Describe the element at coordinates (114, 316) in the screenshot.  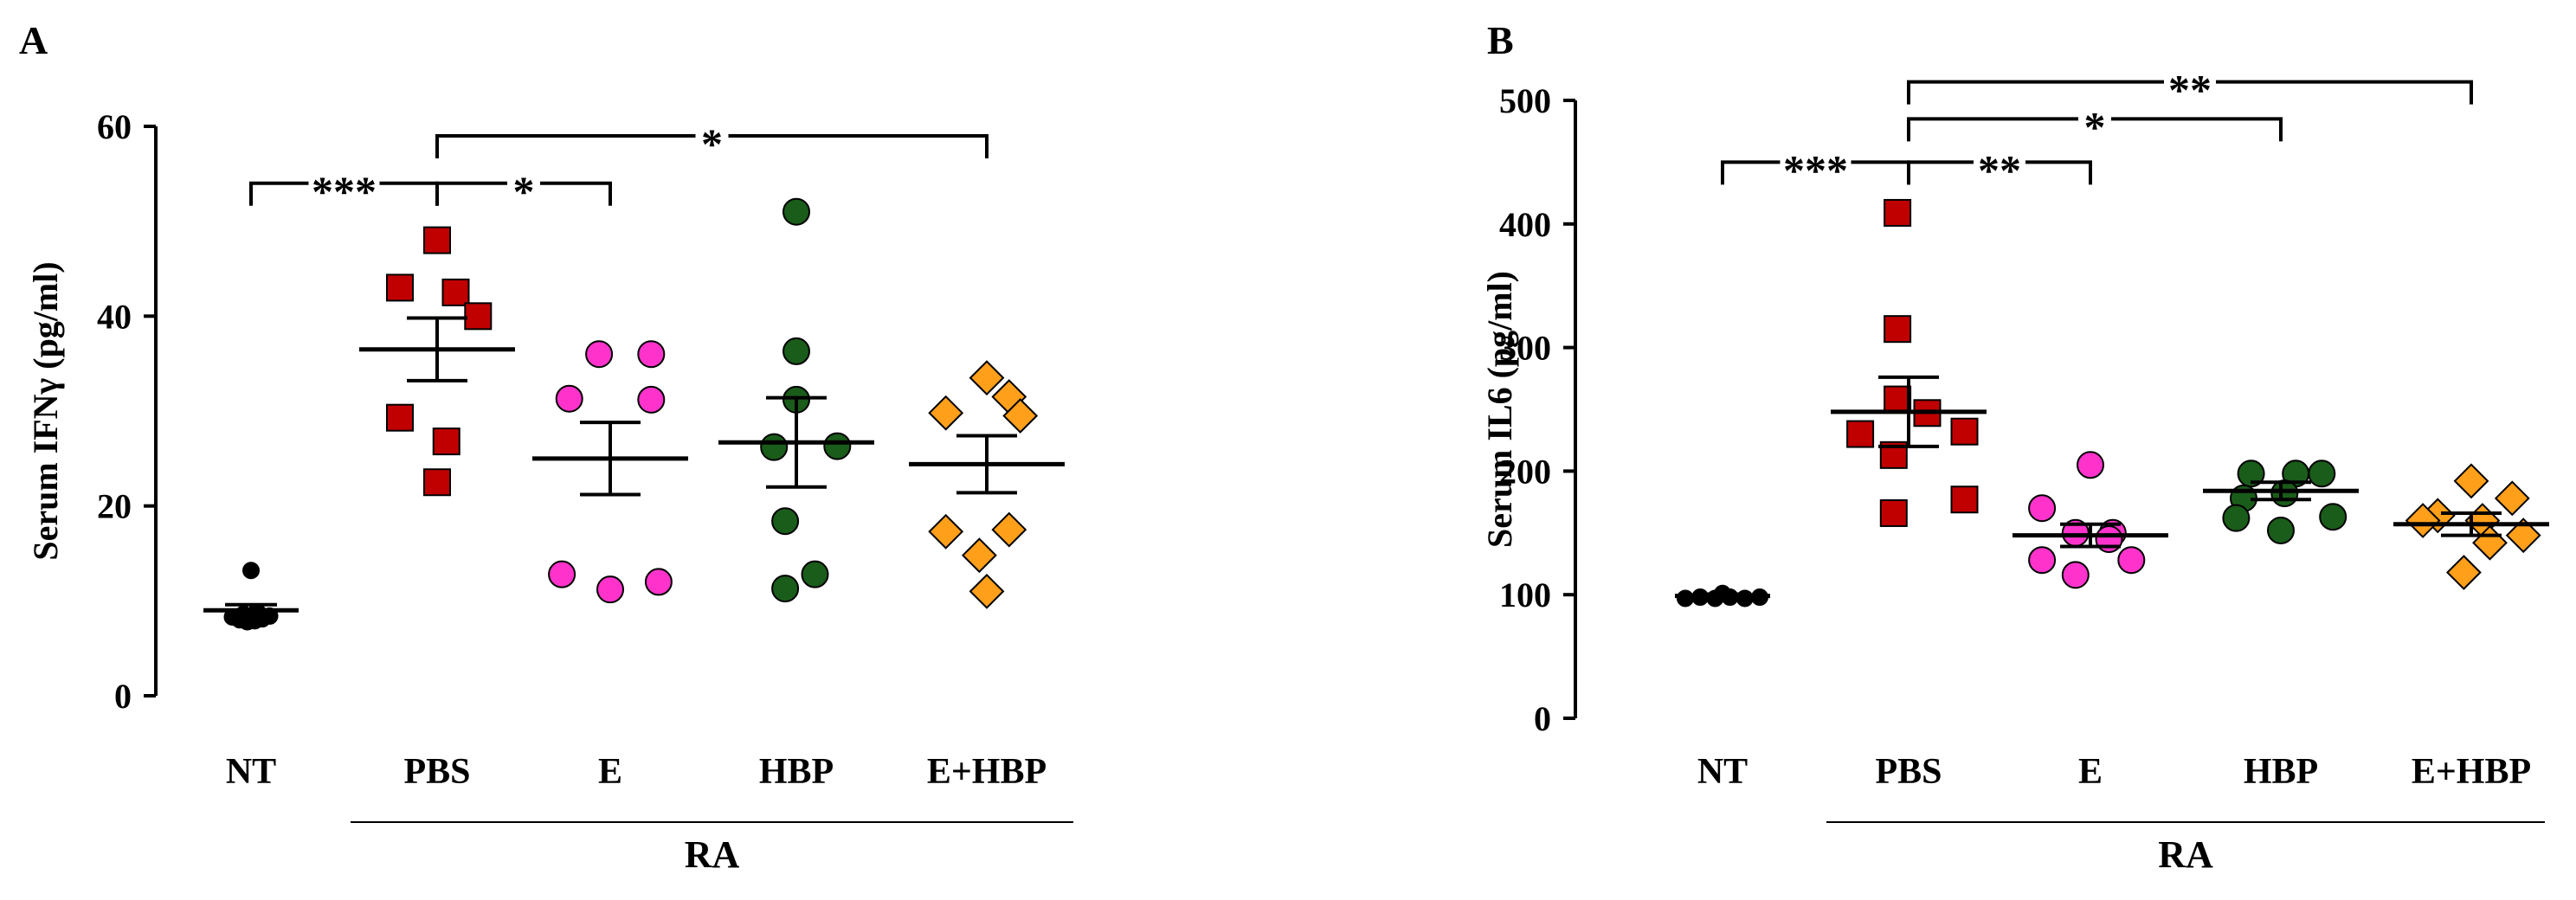
I see `y-tick-label: 40` at that location.